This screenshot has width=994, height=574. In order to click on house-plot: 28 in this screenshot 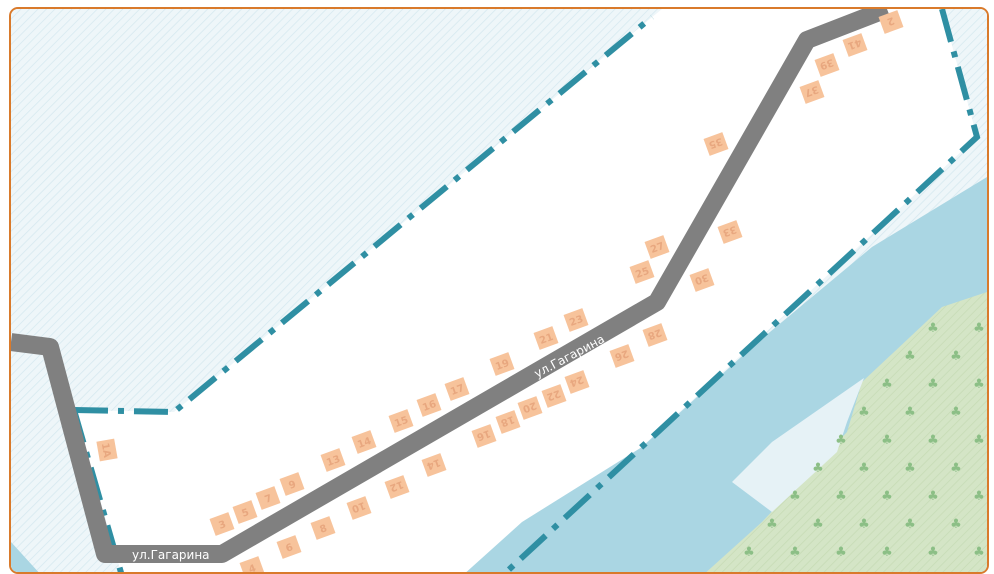, I will do `click(655, 335)`.